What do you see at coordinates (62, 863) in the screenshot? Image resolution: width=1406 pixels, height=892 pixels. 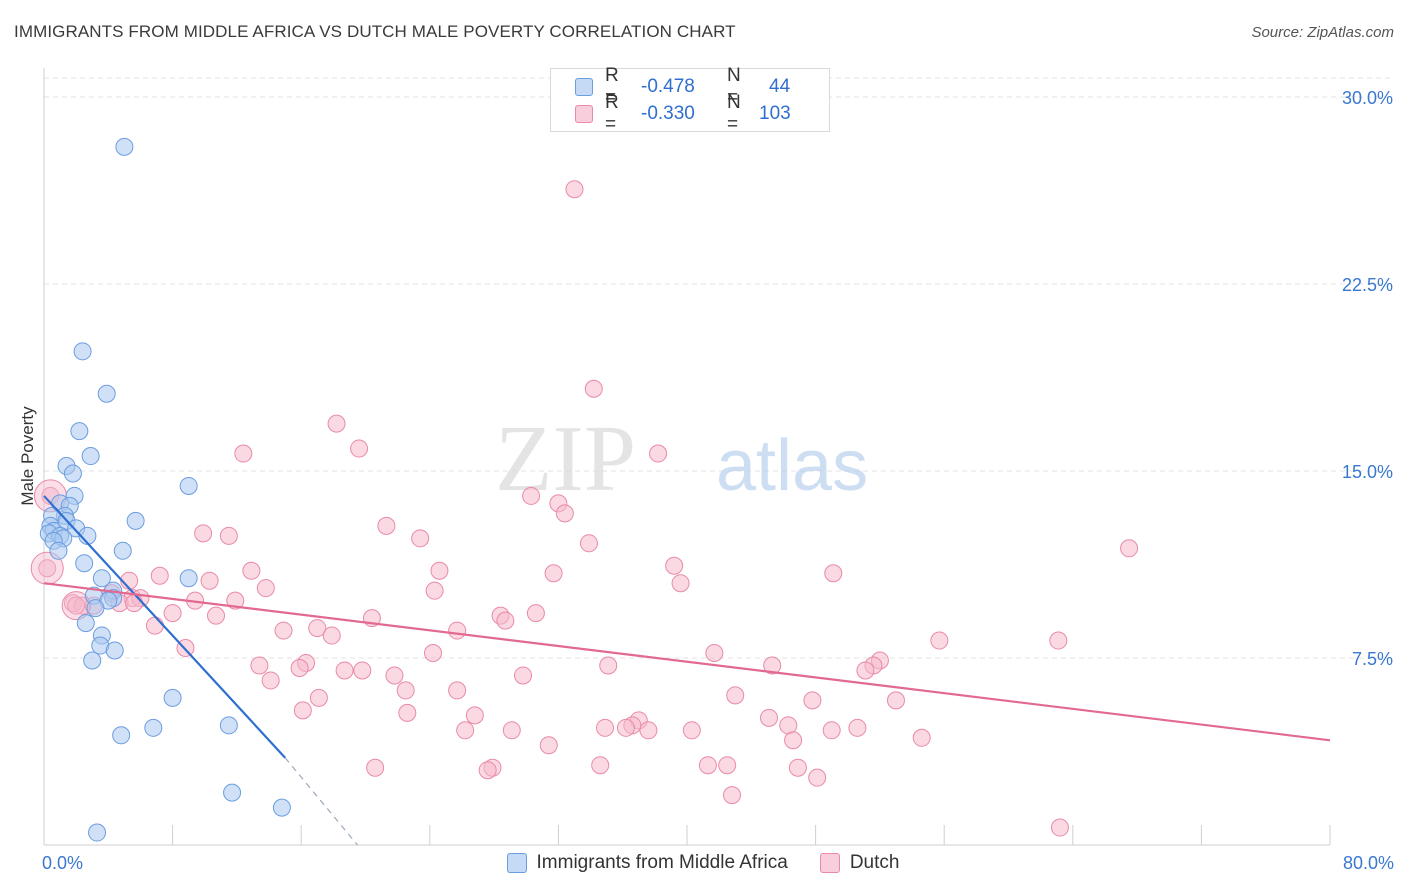 I see `x-tick-label: 0.0%` at bounding box center [62, 863].